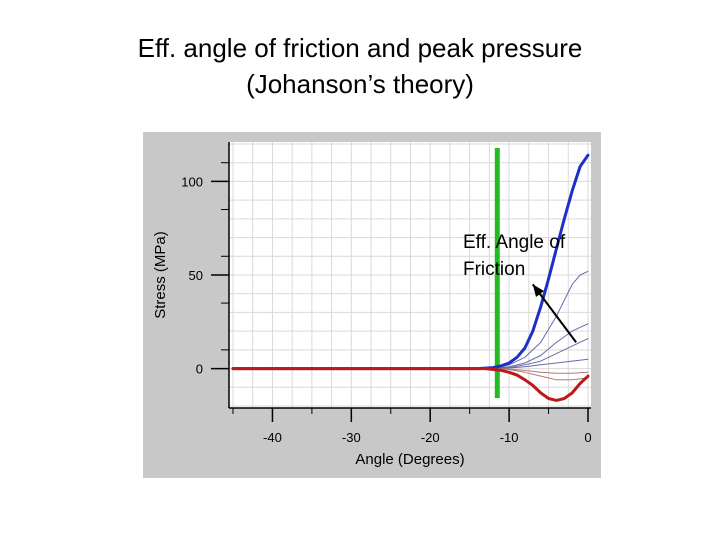 The height and width of the screenshot is (540, 720). Describe the element at coordinates (360, 48) in the screenshot. I see `slide-title-line1: Eff. angle of friction and peak pressure` at that location.